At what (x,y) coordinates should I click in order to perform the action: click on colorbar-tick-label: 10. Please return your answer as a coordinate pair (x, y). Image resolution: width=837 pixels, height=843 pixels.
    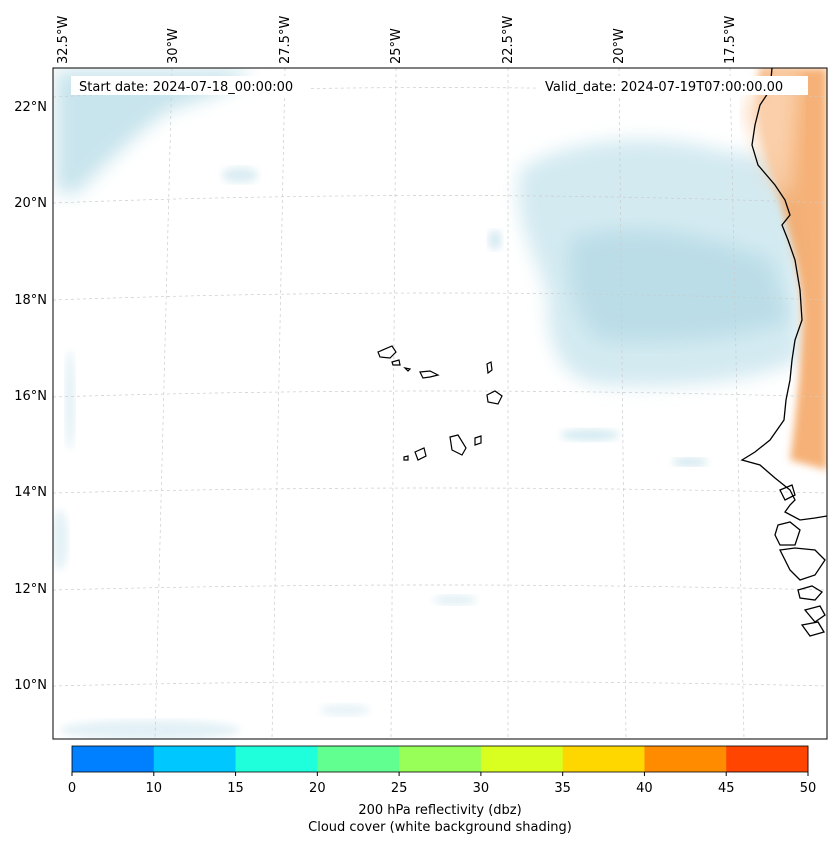
    Looking at the image, I should click on (154, 788).